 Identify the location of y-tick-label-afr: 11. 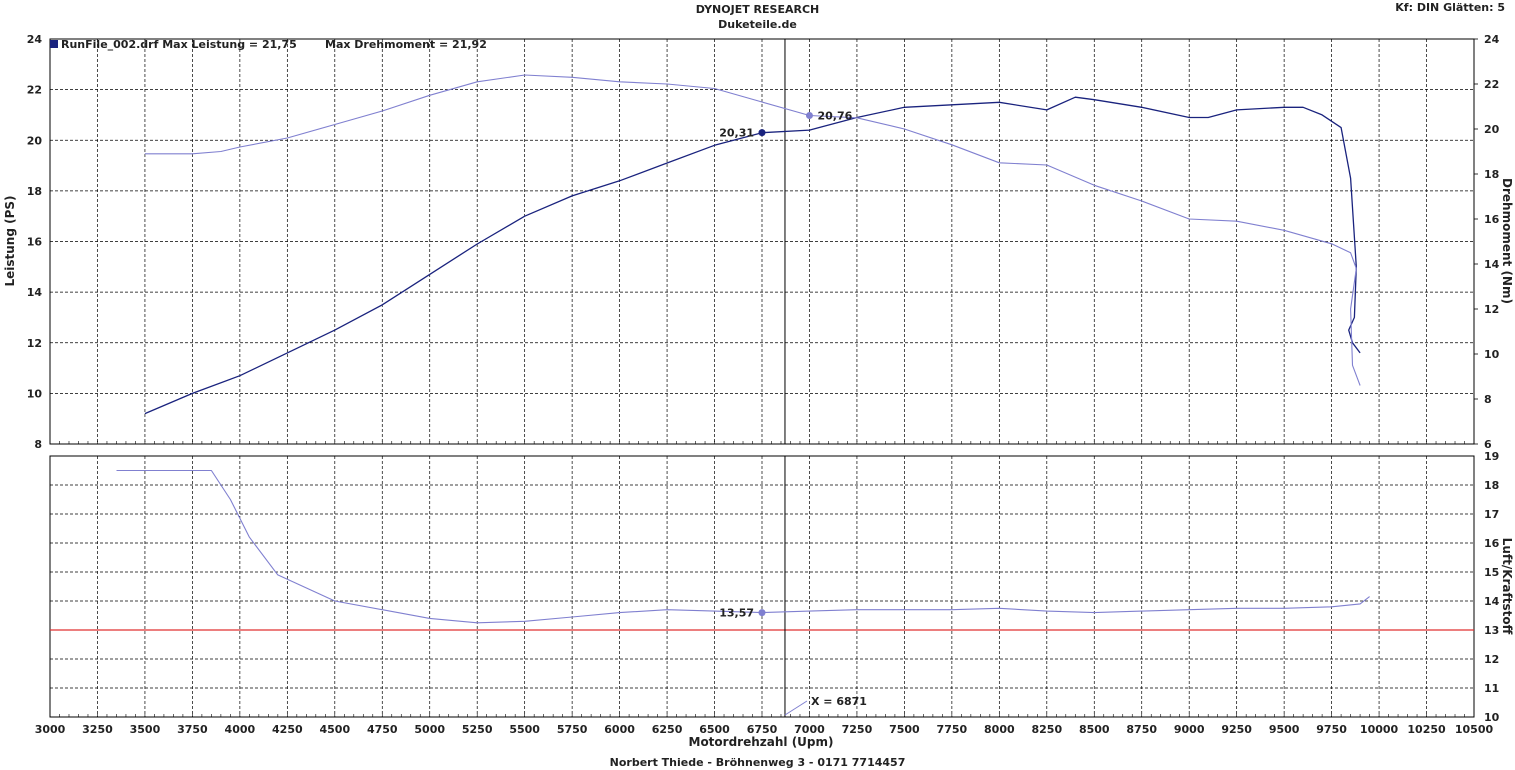
(1491, 688).